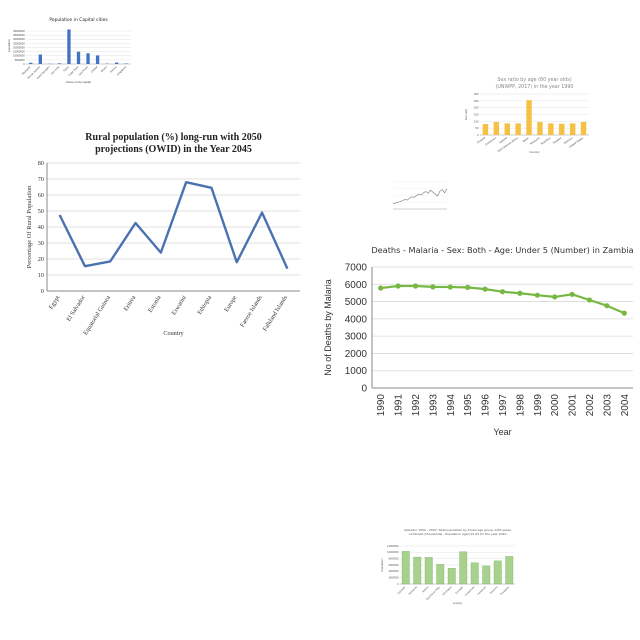 Image resolution: width=640 pixels, height=640 pixels. What do you see at coordinates (534, 152) in the screenshot?
I see `x-axis-label: Country` at bounding box center [534, 152].